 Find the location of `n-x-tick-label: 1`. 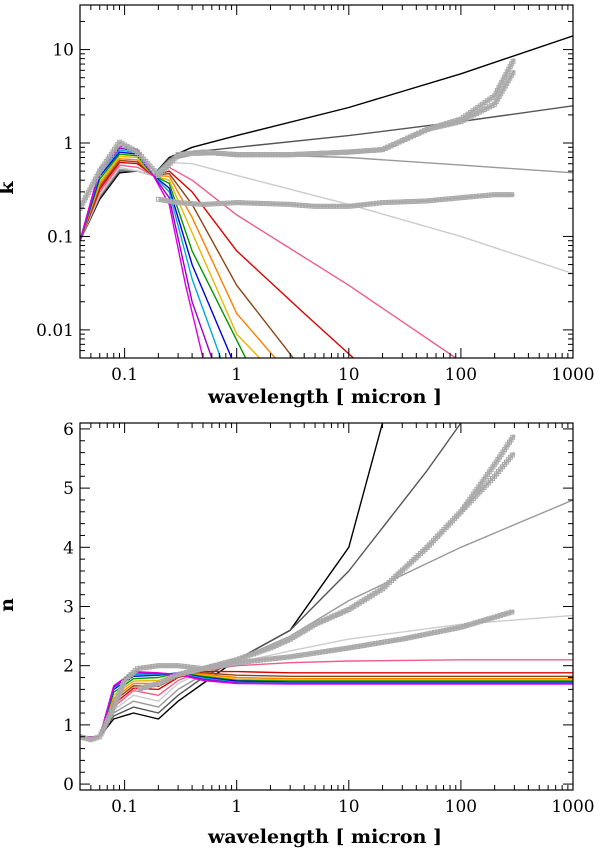

n-x-tick-label: 1 is located at coordinates (236, 807).